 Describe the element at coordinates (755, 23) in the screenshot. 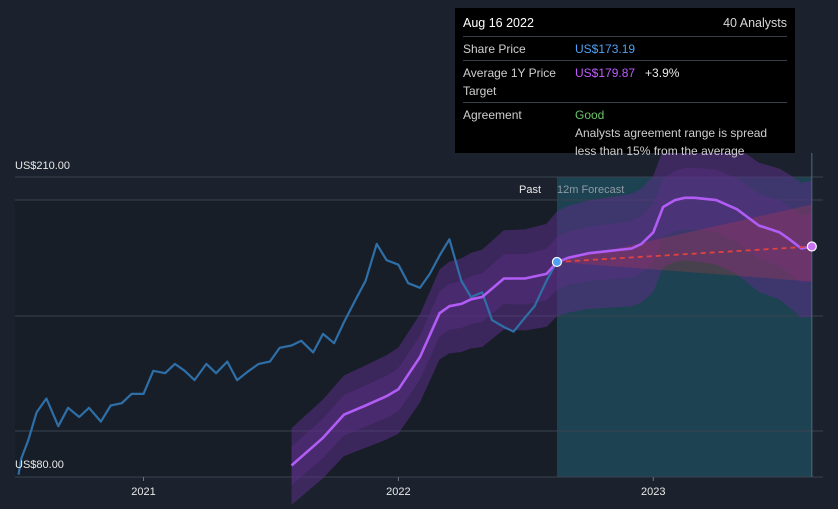

I see `tooltip-analyst-count: 40 Analysts` at that location.